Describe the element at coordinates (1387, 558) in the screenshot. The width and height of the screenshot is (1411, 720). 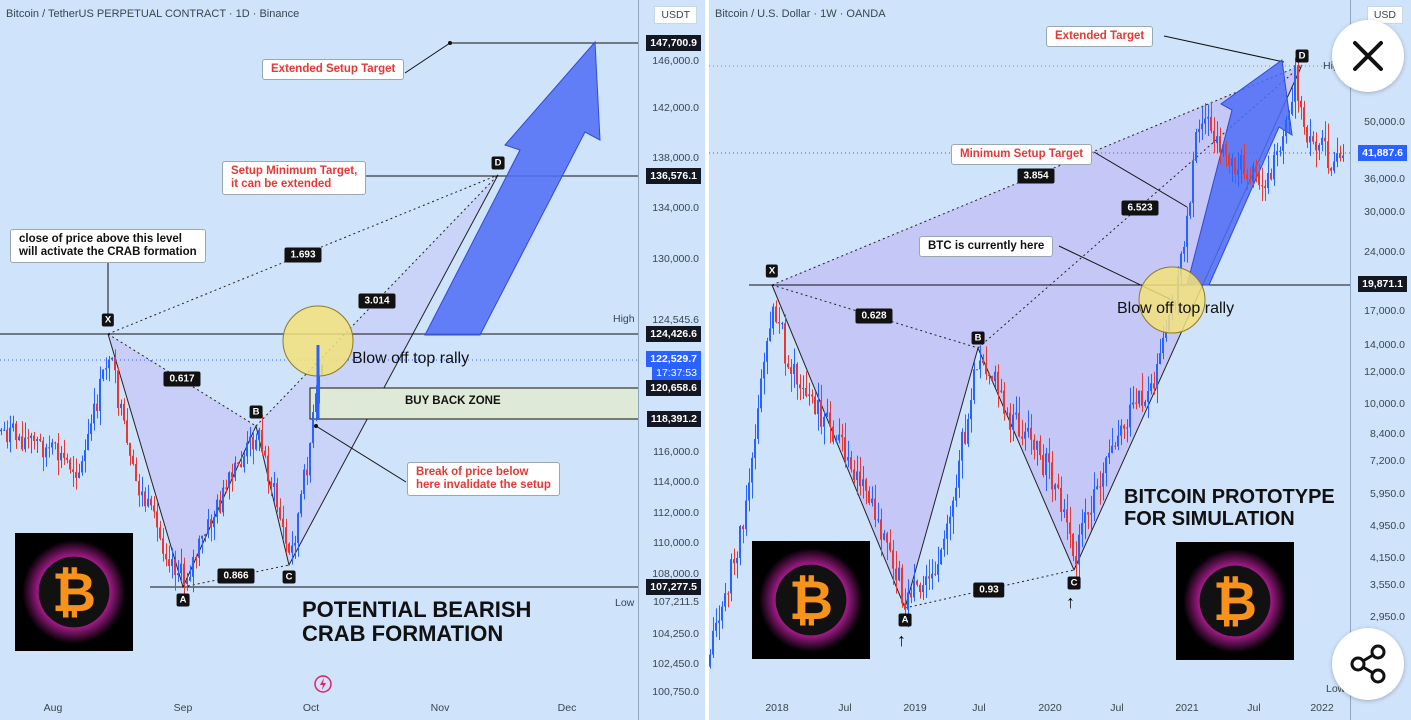
I see `right-y-tick: 4,150.0` at that location.